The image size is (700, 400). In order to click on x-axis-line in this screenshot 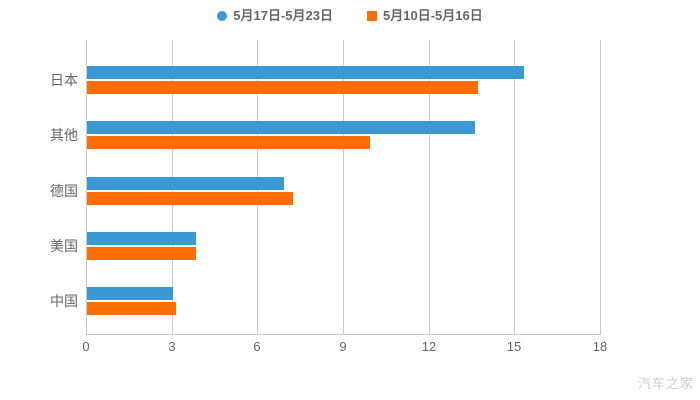, I will do `click(343, 334)`.